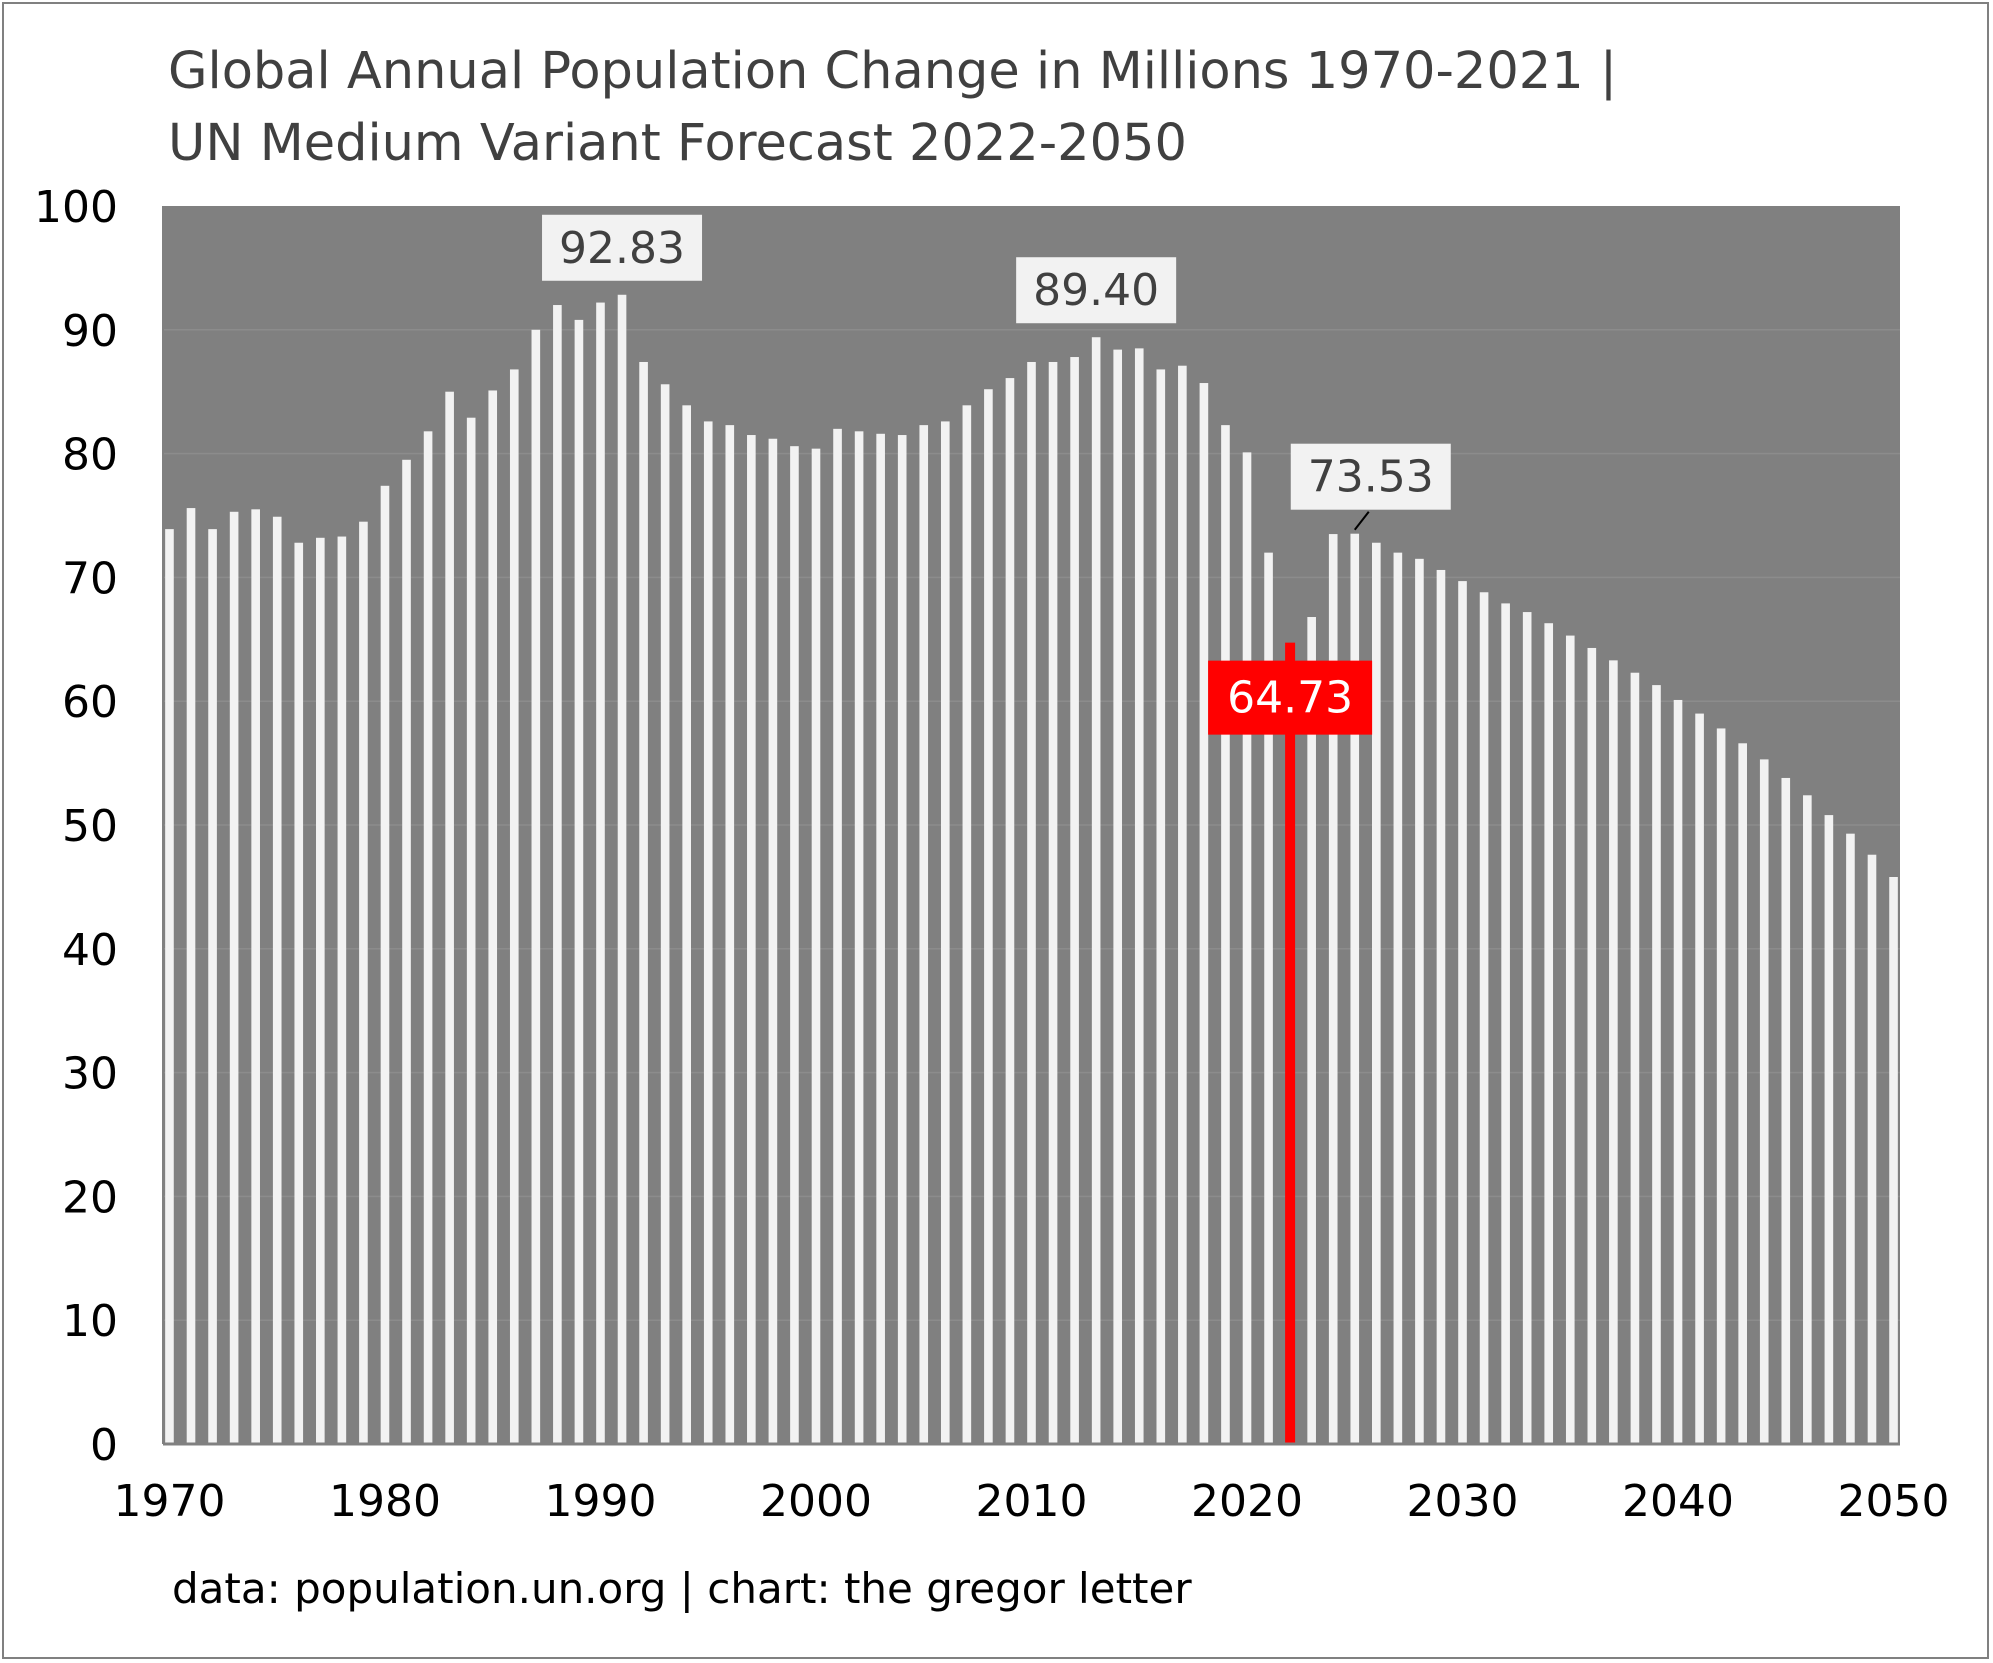  I want to click on x-tick-labels: 1970 1980 1990 2000 2010 2020 2030 2040 2050, so click(1031, 1501).